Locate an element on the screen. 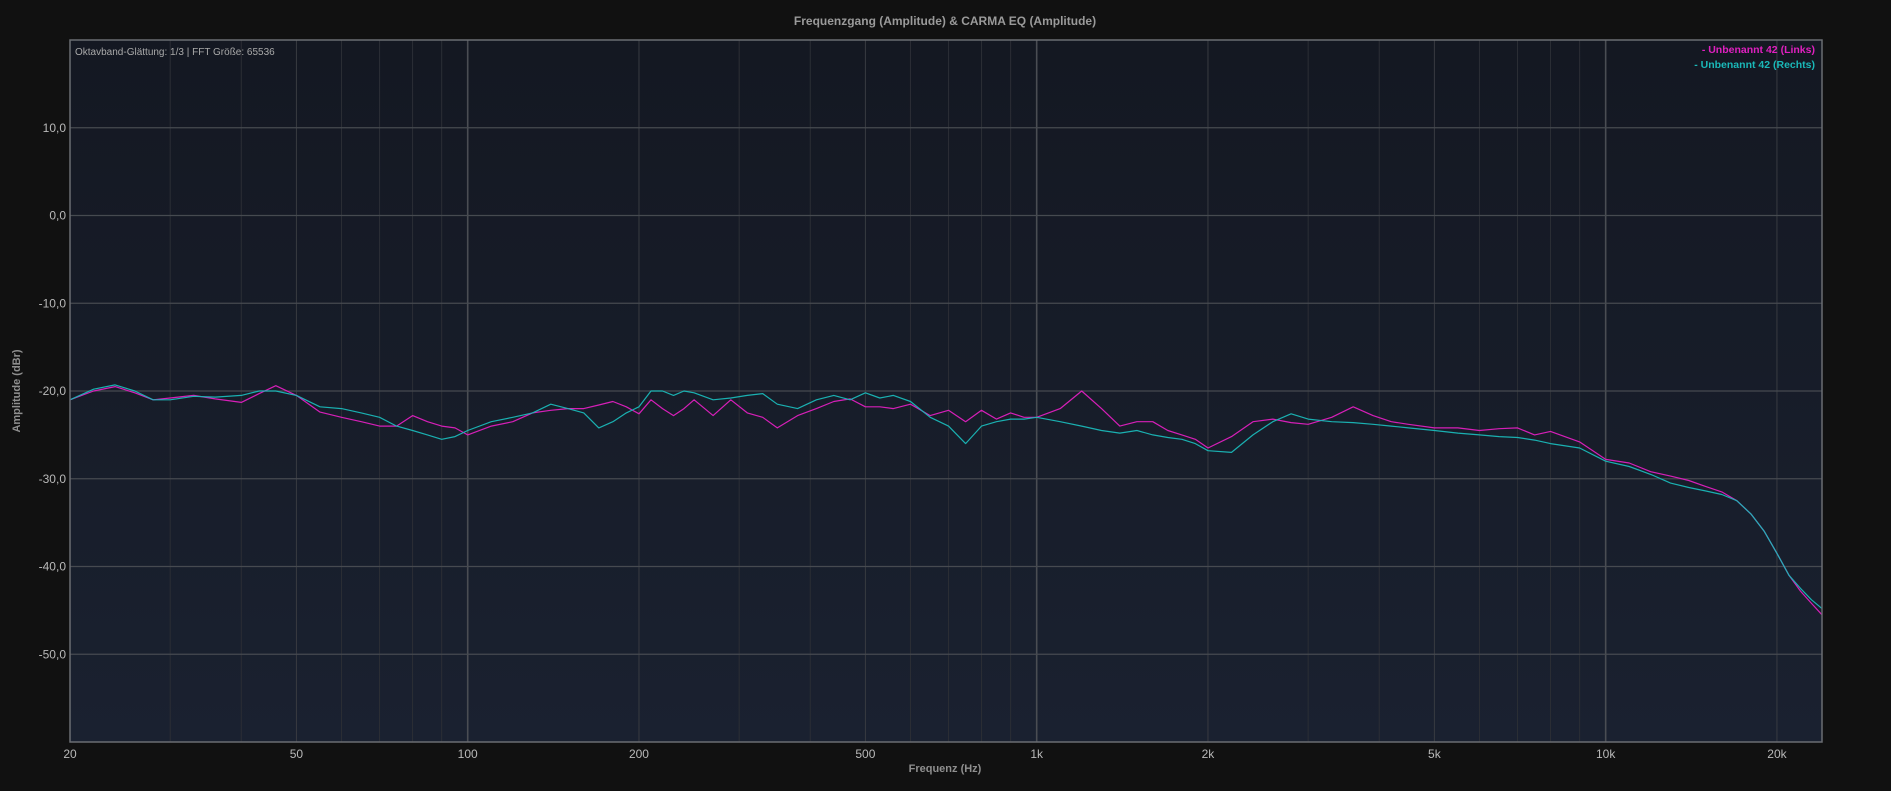  x-tick-label: 500 is located at coordinates (865, 754).